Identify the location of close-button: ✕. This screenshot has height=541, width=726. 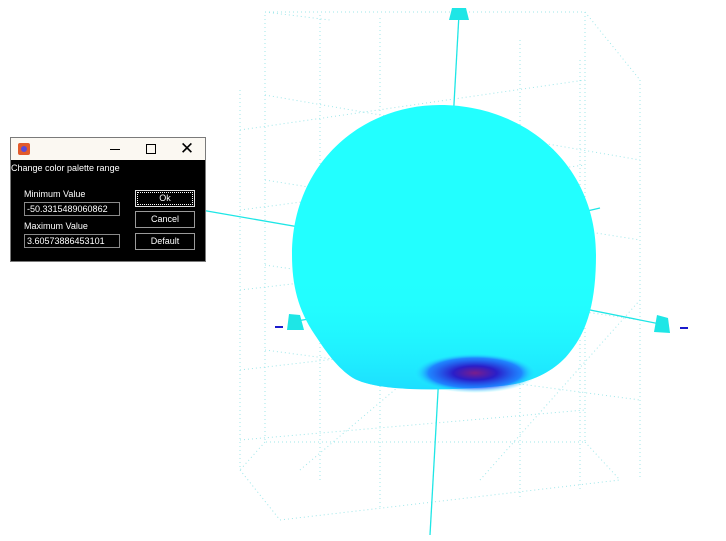
(187, 149).